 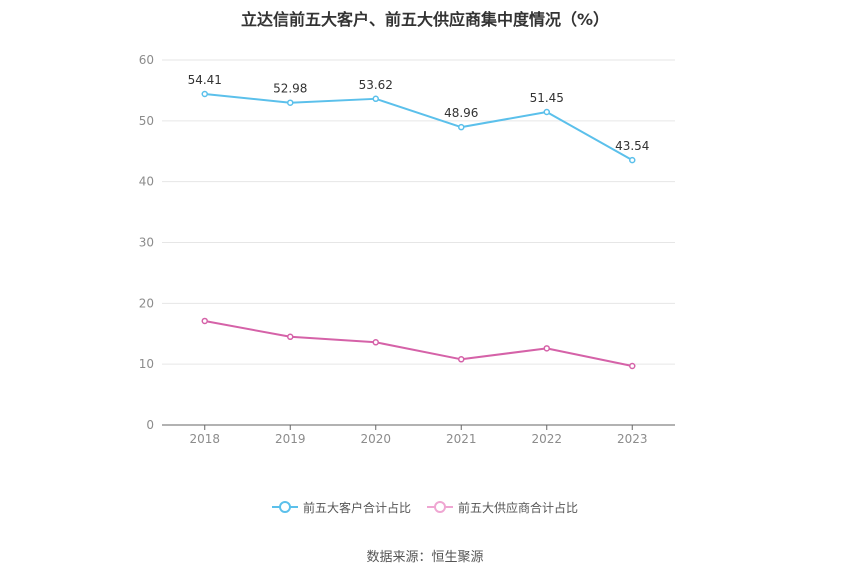 What do you see at coordinates (146, 303) in the screenshot?
I see `y-tick-label-20: 20` at bounding box center [146, 303].